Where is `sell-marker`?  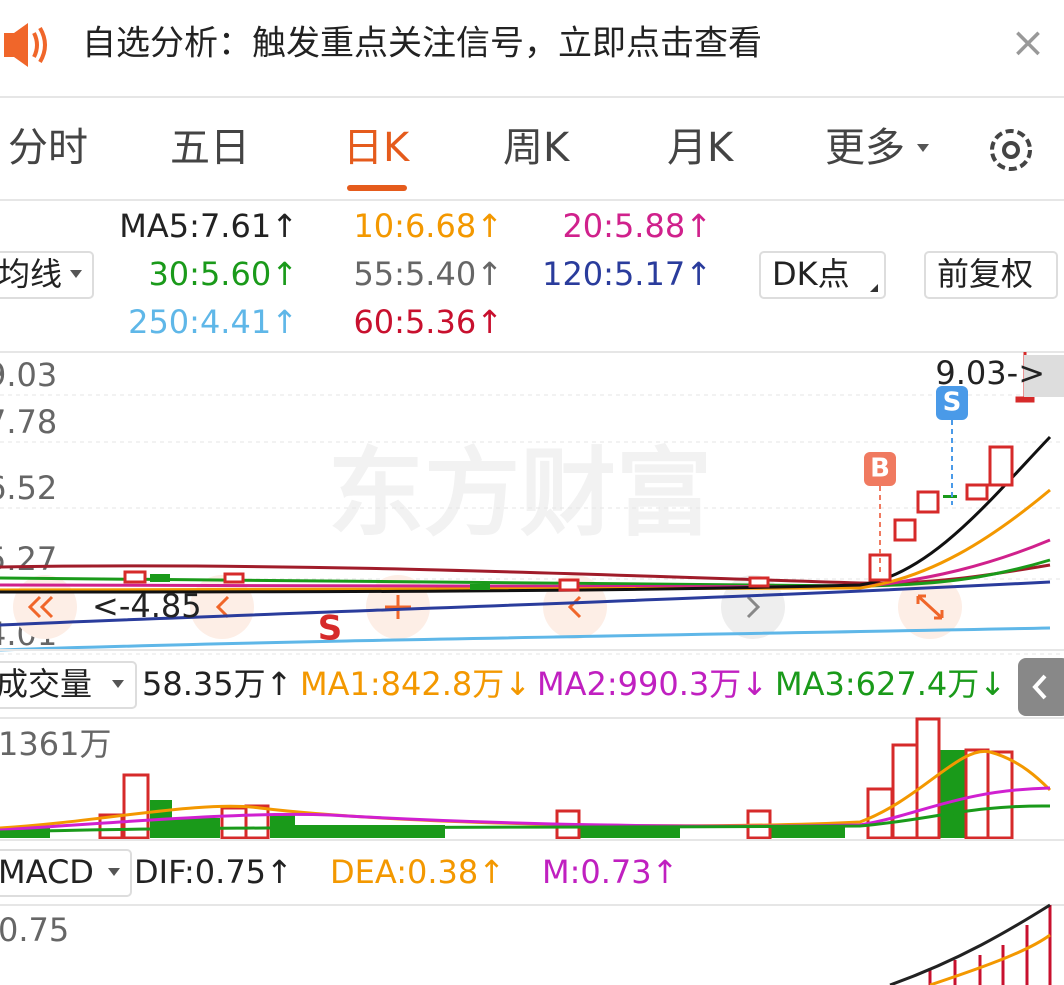
sell-marker is located at coordinates (952, 403).